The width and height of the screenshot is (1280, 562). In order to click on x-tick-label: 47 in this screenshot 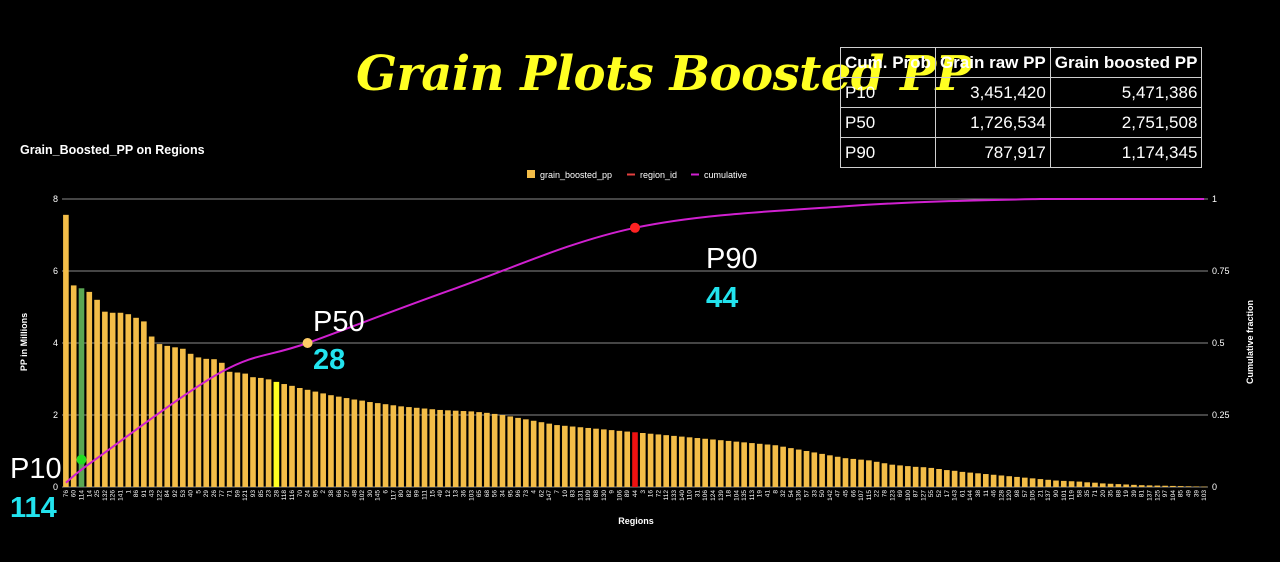, I will do `click(838, 494)`.